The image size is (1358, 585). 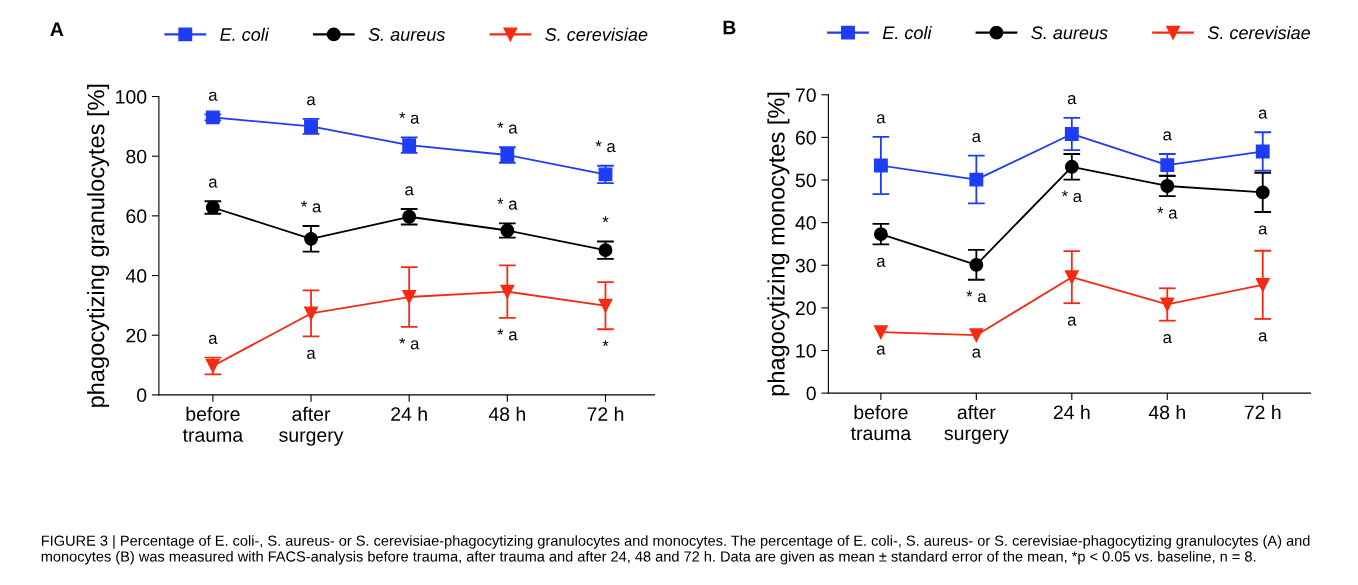 What do you see at coordinates (805, 95) in the screenshot?
I see `y-tick-label: 70` at bounding box center [805, 95].